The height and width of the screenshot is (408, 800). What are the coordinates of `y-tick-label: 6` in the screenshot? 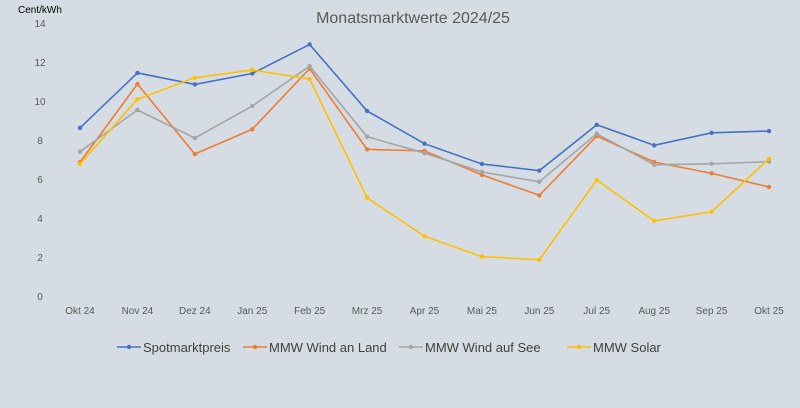 It's located at (40, 180).